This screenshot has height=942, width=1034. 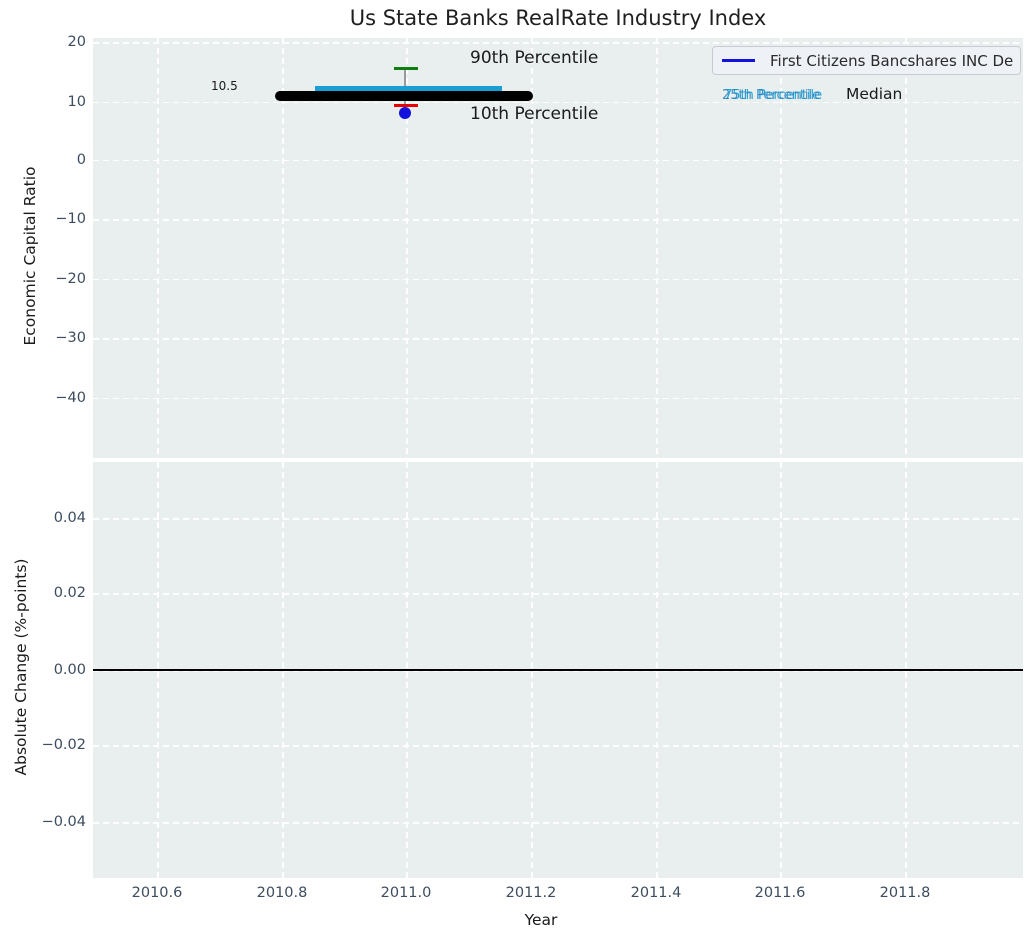 What do you see at coordinates (874, 94) in the screenshot?
I see `annotation-median: Median` at bounding box center [874, 94].